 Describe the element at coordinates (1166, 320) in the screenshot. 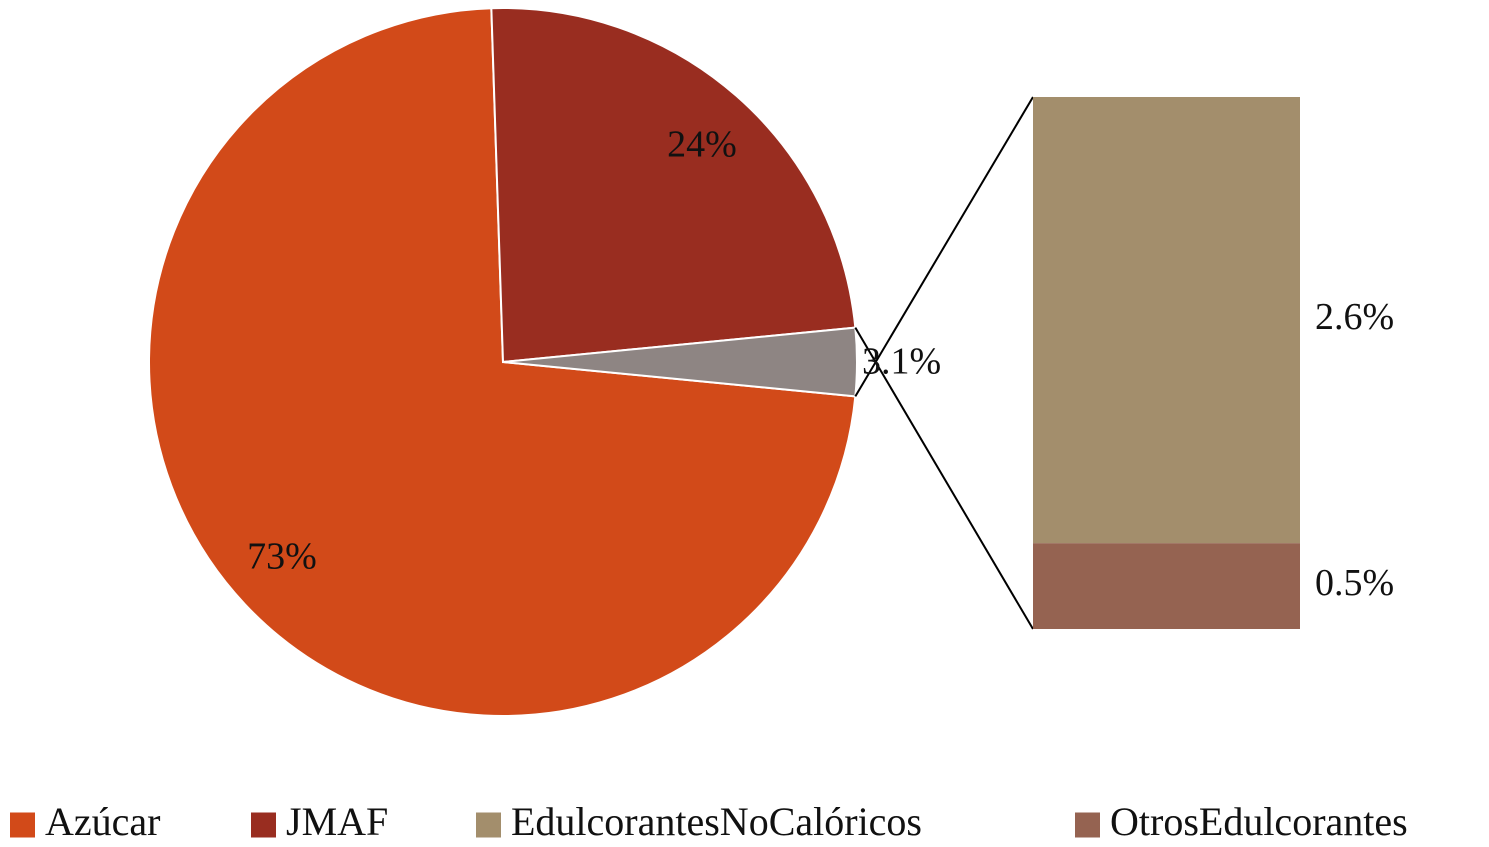

I see `bar-segment-edulcorantesnocaloricos` at that location.